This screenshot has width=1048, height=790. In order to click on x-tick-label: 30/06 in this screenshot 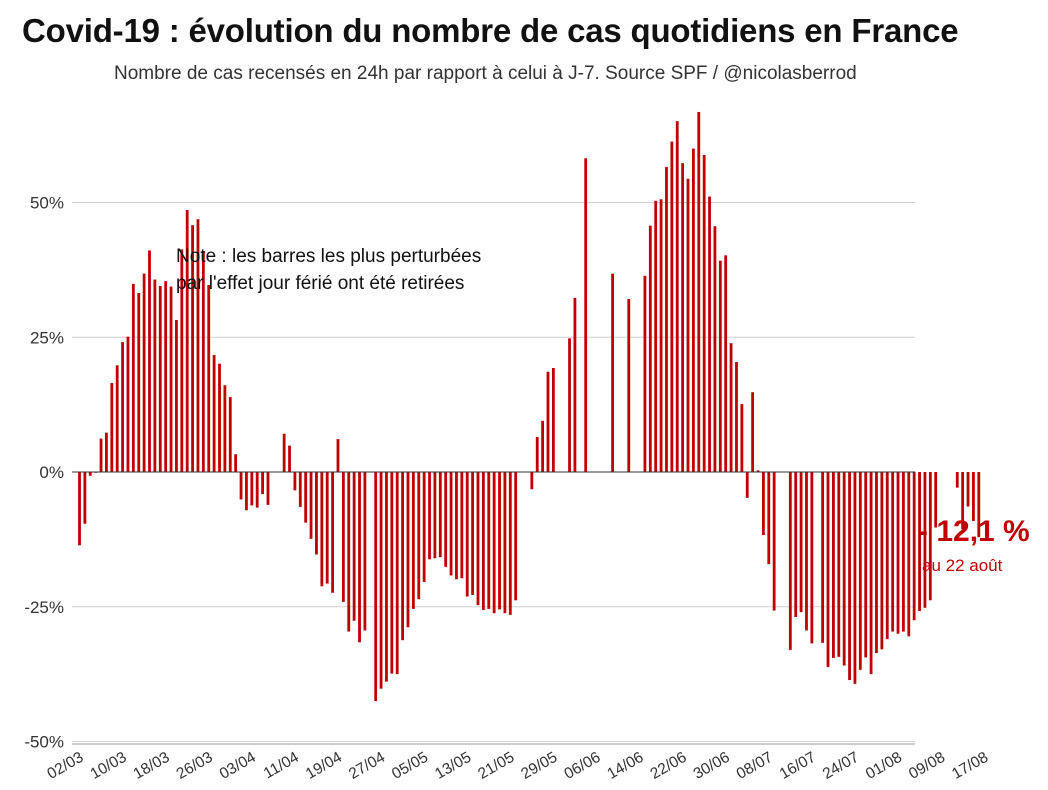, I will do `click(712, 766)`.